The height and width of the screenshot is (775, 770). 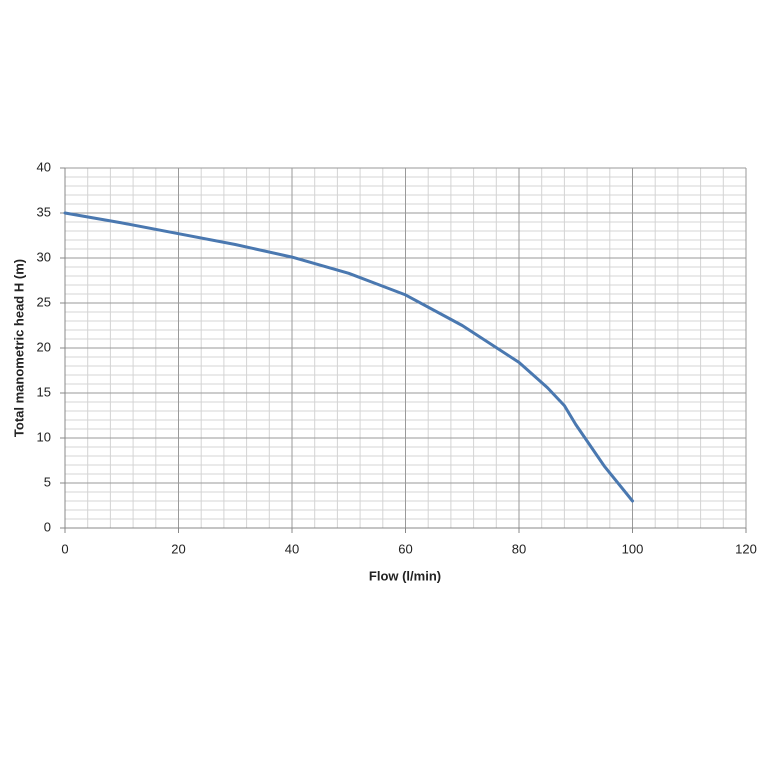 What do you see at coordinates (18, 348) in the screenshot?
I see `y-axis-title: Total manometric head H (m)` at bounding box center [18, 348].